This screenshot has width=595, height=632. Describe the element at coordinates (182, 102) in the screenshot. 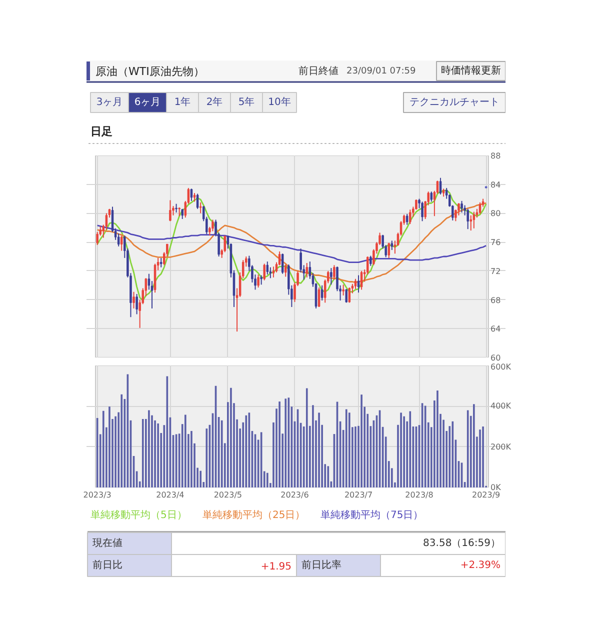

I see `text: 1年` at that location.